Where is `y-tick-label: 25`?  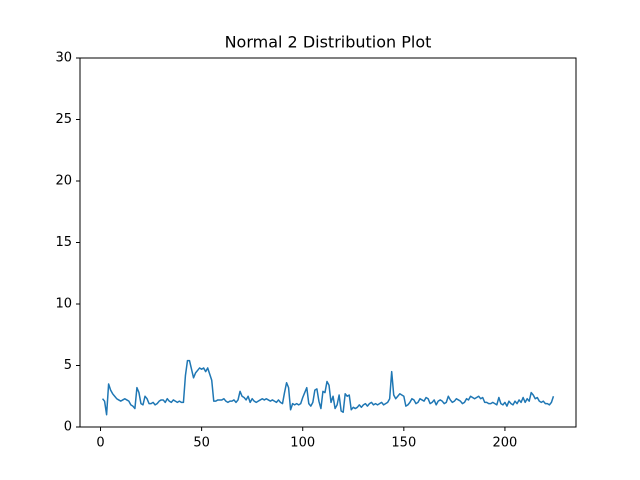 y-tick-label: 25 is located at coordinates (63, 119).